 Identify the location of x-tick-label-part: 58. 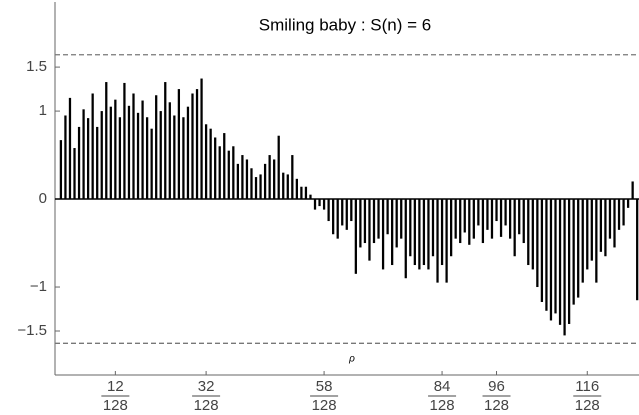
(324, 386).